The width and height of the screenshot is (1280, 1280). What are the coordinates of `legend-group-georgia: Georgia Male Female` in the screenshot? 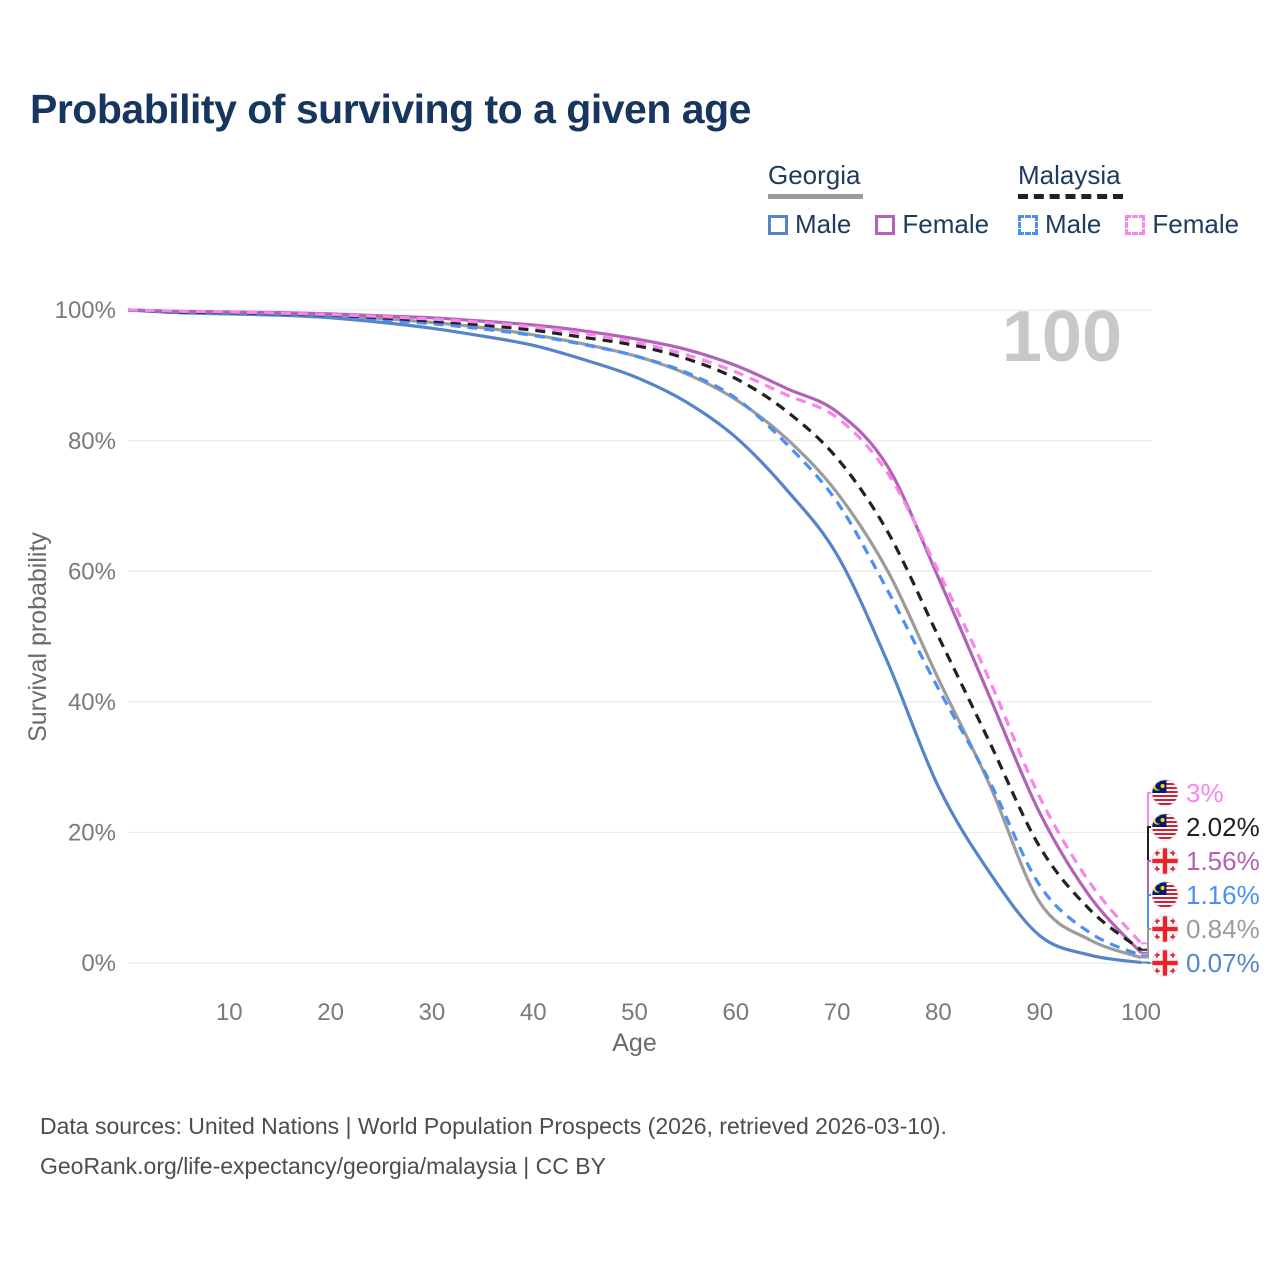 It's located at (878, 200).